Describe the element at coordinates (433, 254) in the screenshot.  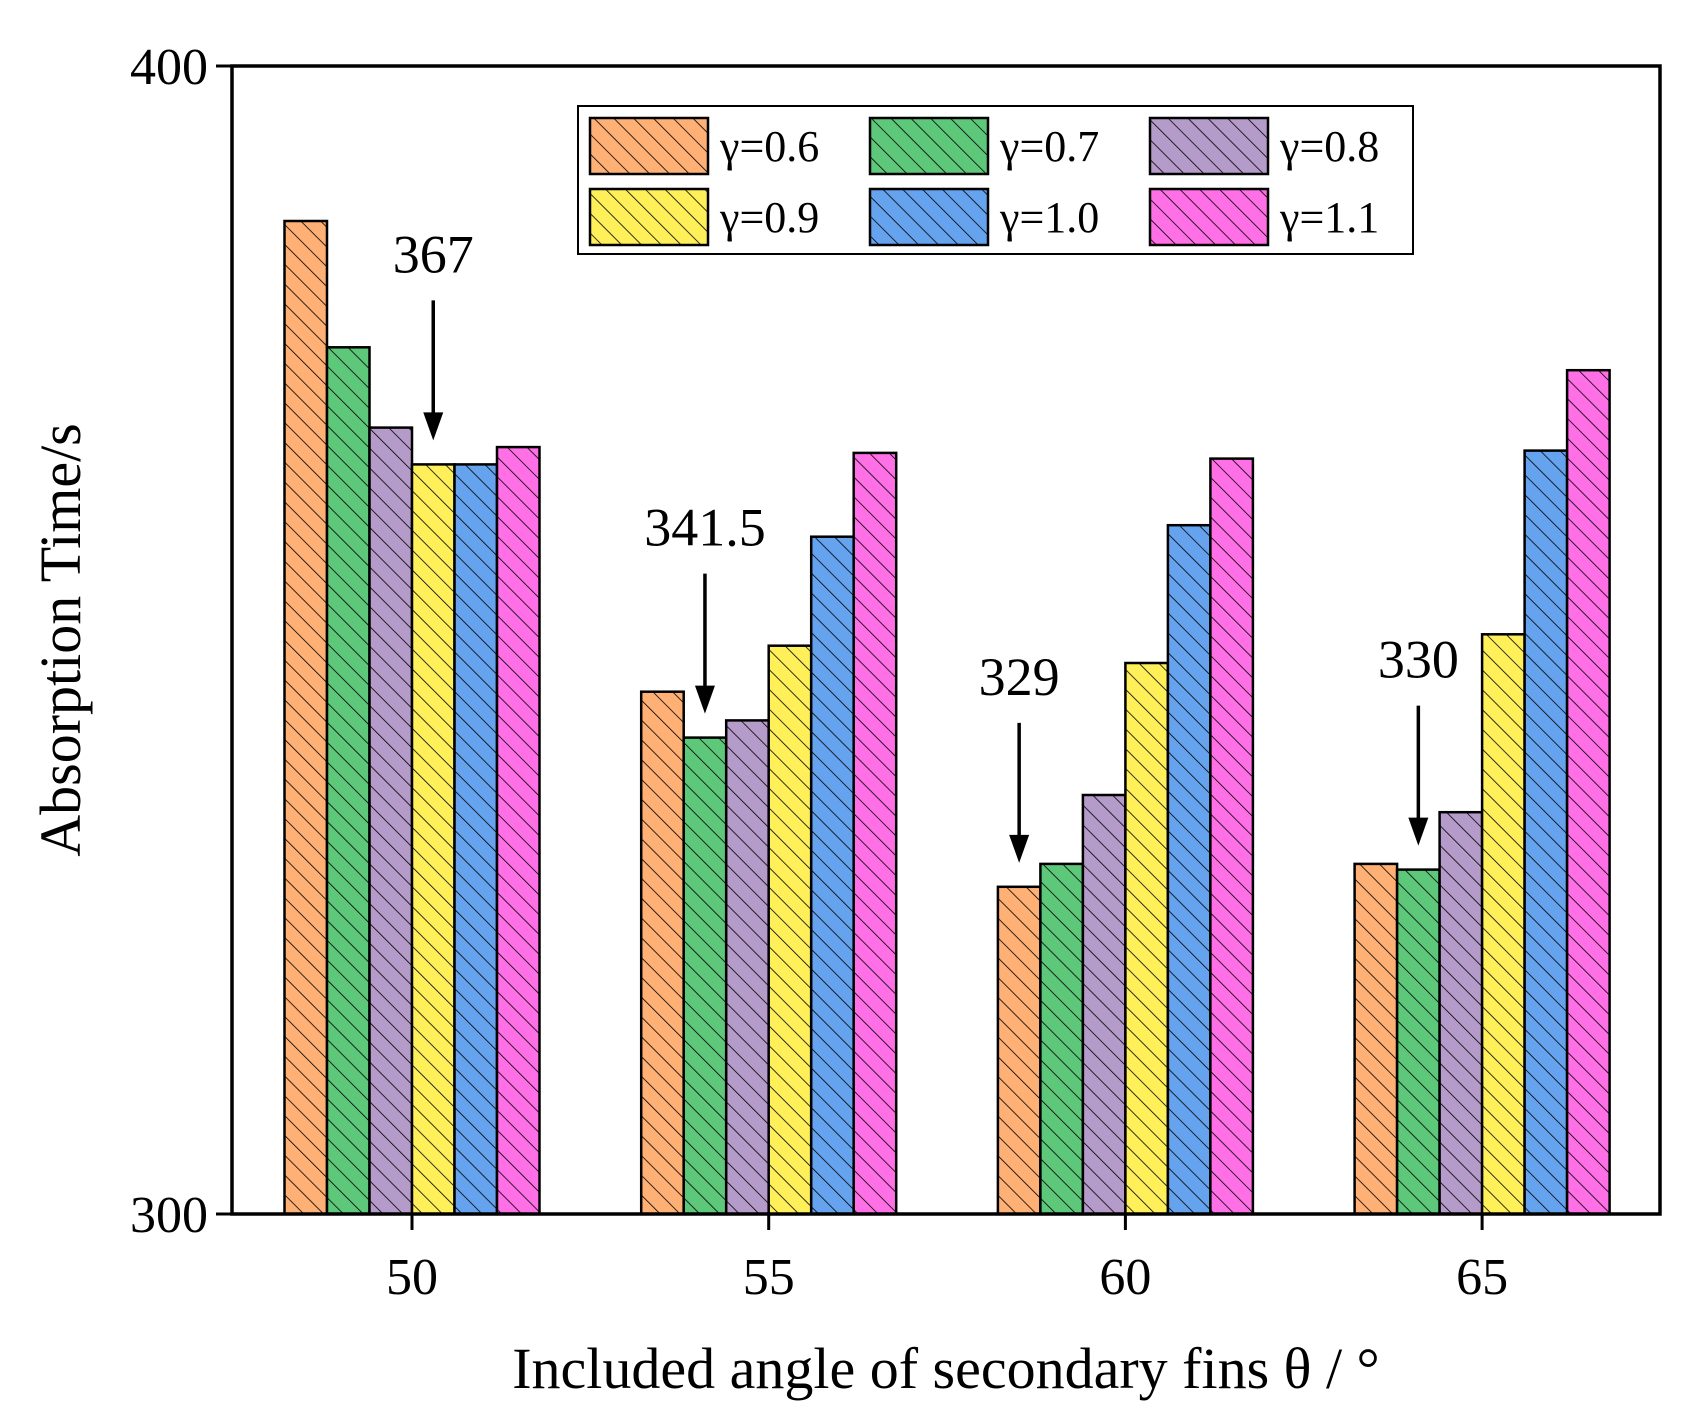
I see `annotation-label: 367` at that location.